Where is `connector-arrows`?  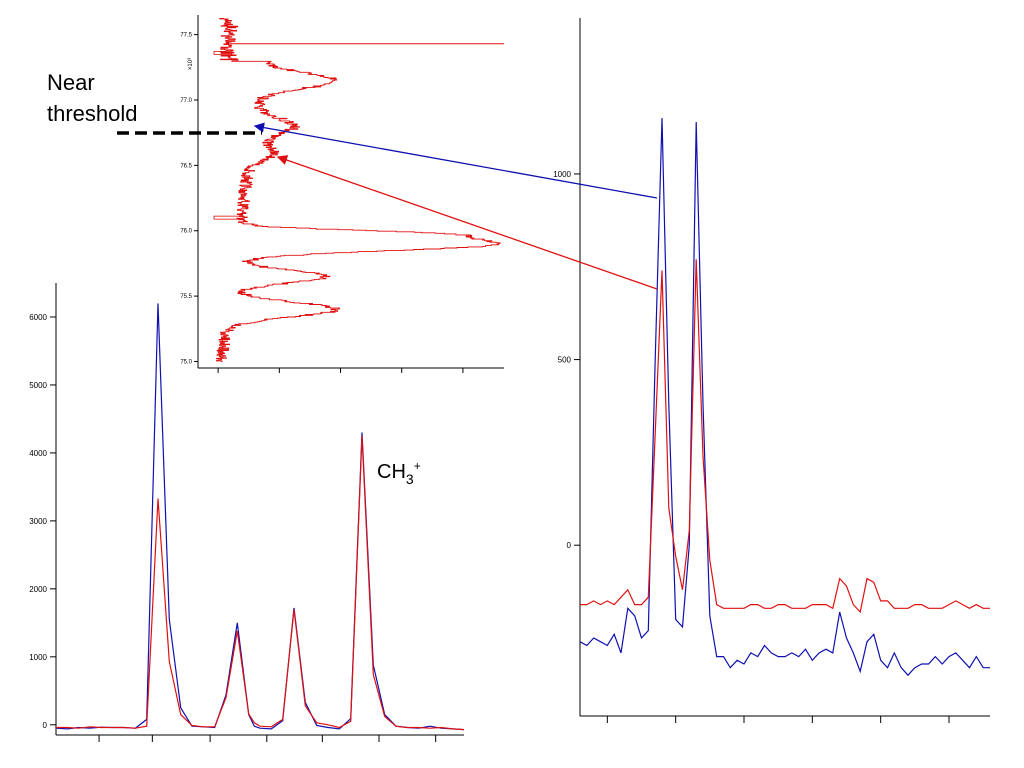 connector-arrows is located at coordinates (455, 206).